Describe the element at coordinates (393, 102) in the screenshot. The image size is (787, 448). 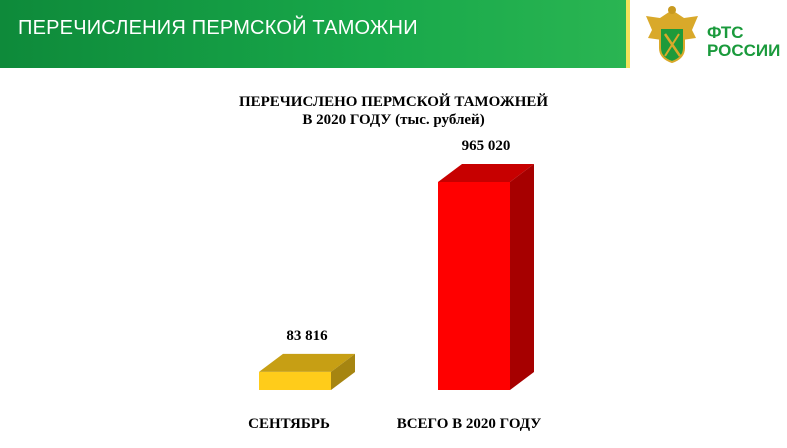
I see `chart-title-line1: ПЕРЕЧИСЛЕНО ПЕРМСКОЙ ТАМОЖНЕЙ` at that location.